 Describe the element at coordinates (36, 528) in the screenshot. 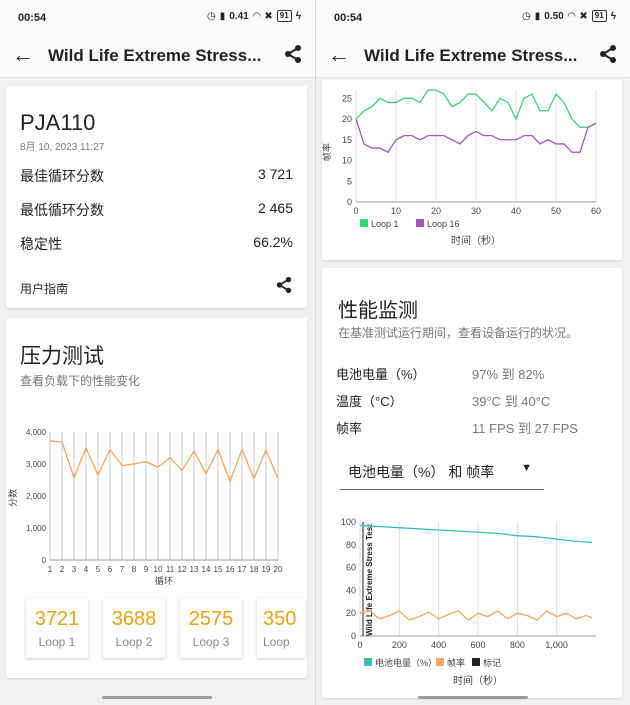

I see `y-tick-label: 1,000` at that location.